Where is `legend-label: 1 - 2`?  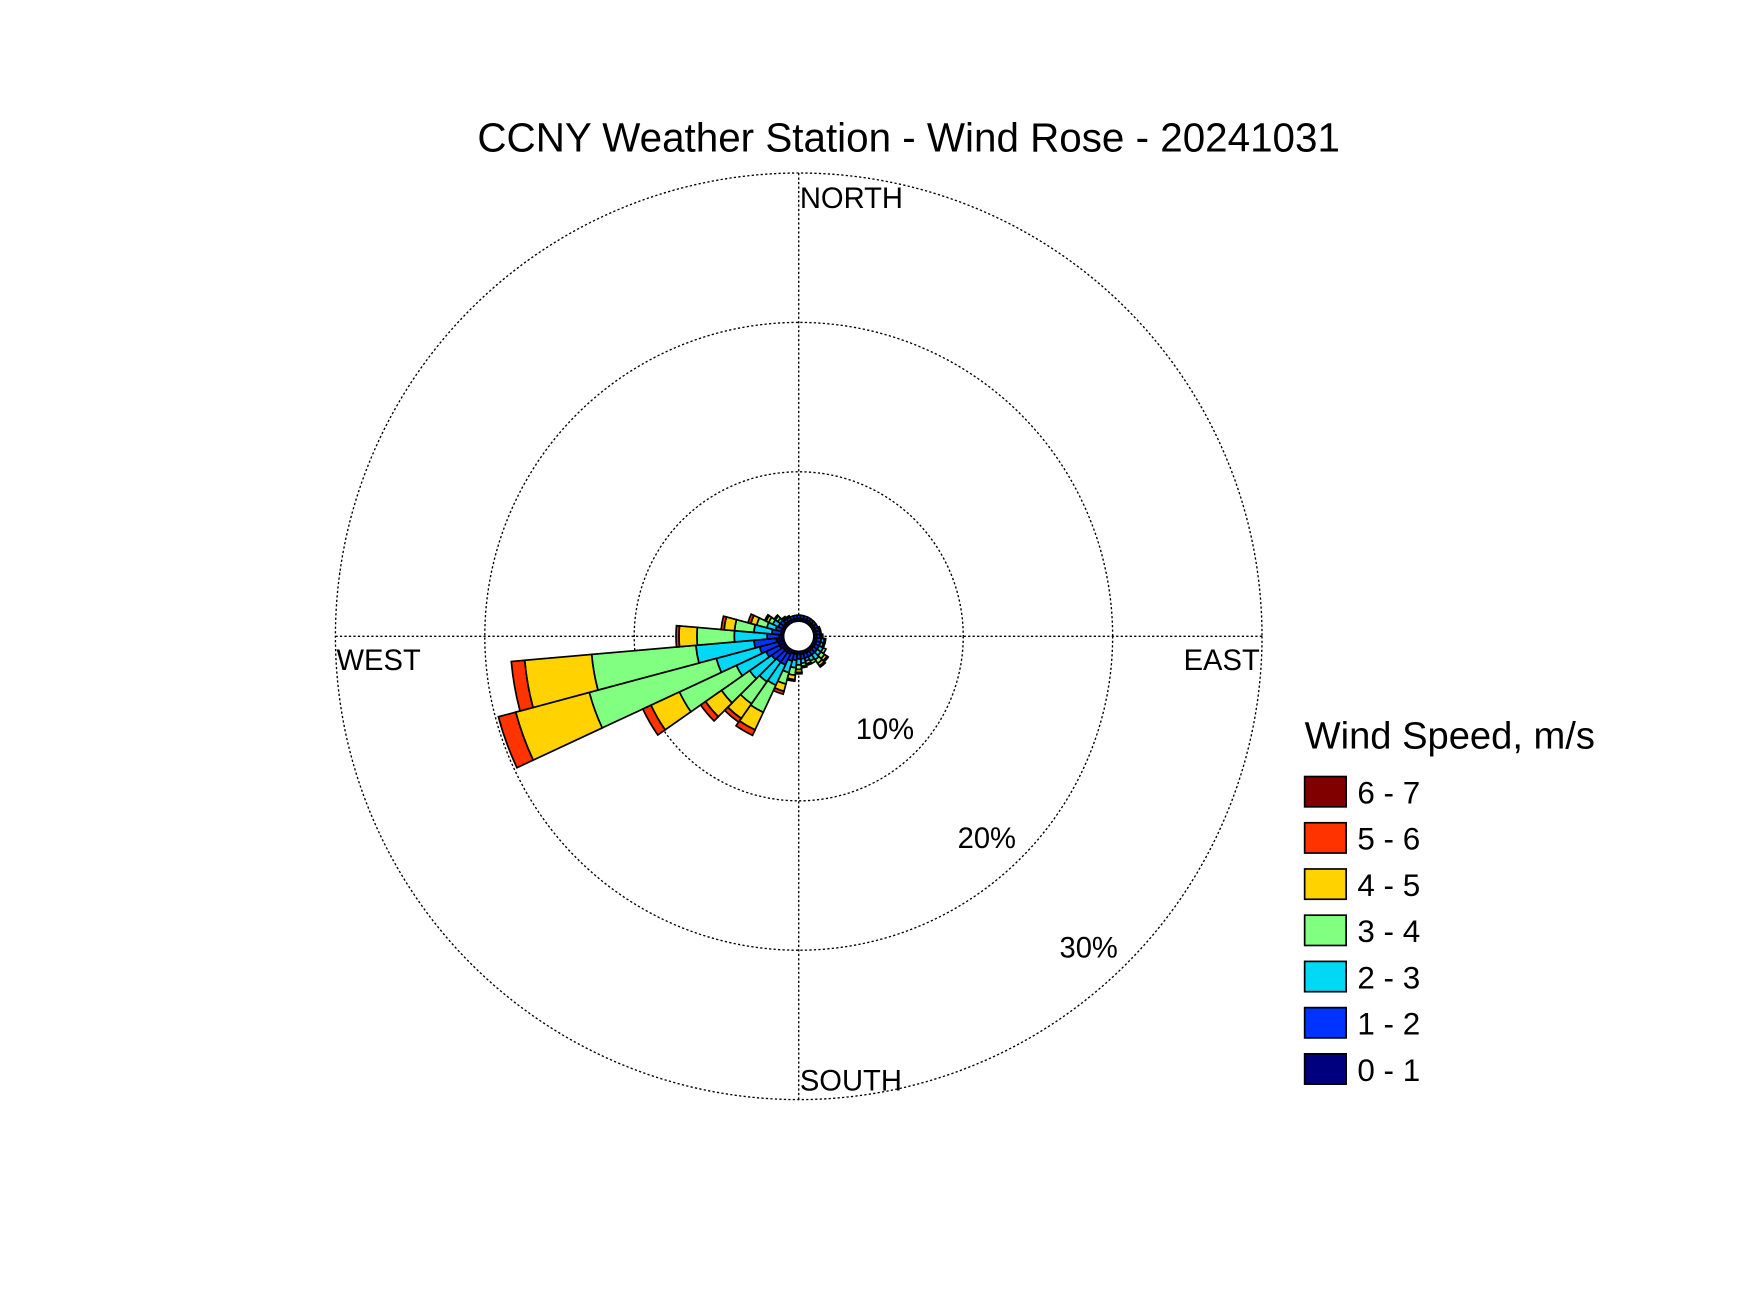 legend-label: 1 - 2 is located at coordinates (1388, 1024).